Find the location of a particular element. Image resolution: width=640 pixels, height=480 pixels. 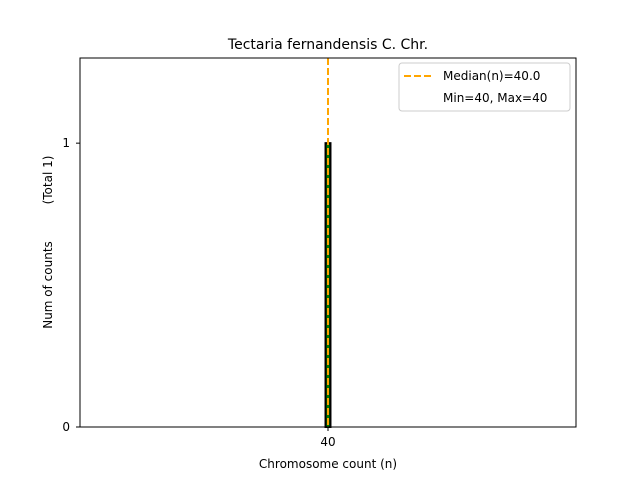

legend-minmax-label: Min=40, Max=40 is located at coordinates (495, 98).